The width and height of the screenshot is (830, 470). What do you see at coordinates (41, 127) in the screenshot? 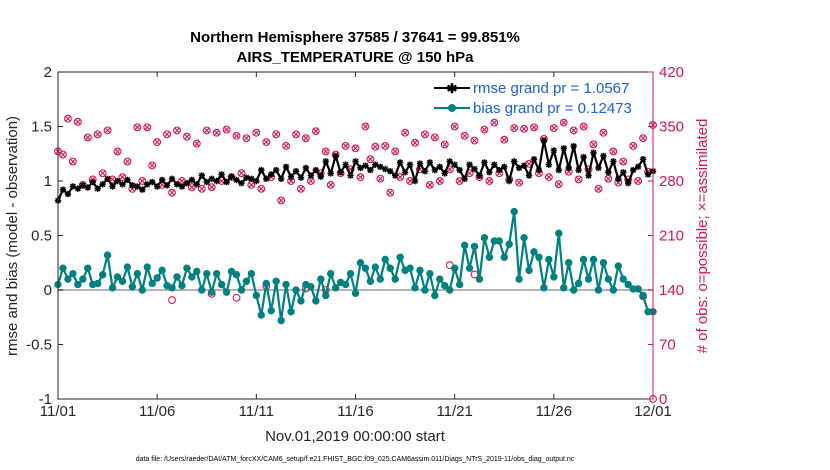
I see `y-tick-label: 1.5` at bounding box center [41, 127].